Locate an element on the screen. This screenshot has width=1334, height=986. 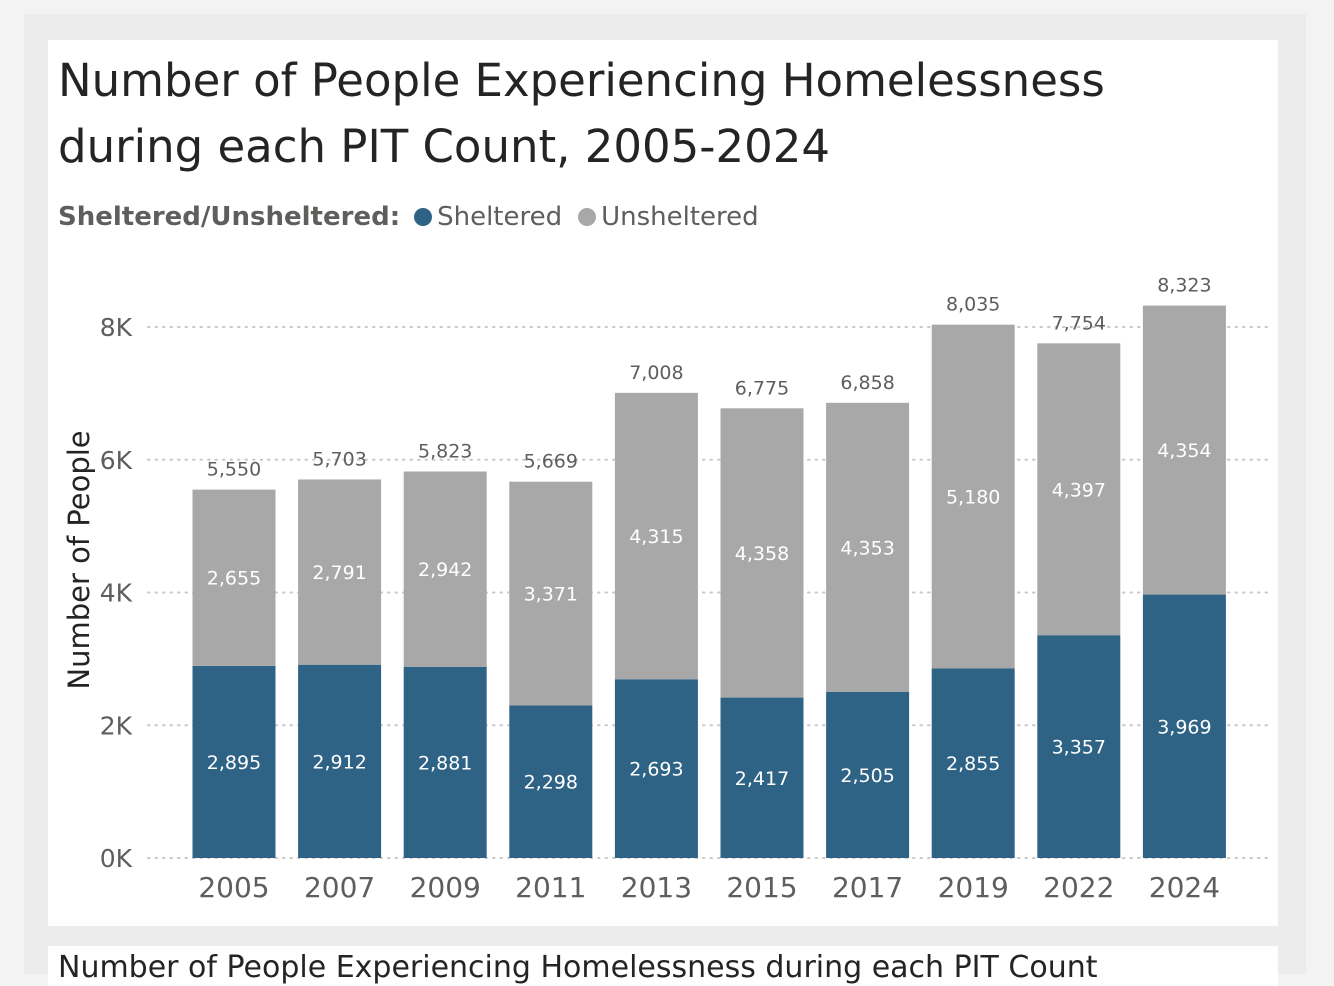
segment-value-label: 2,655 is located at coordinates (234, 579).